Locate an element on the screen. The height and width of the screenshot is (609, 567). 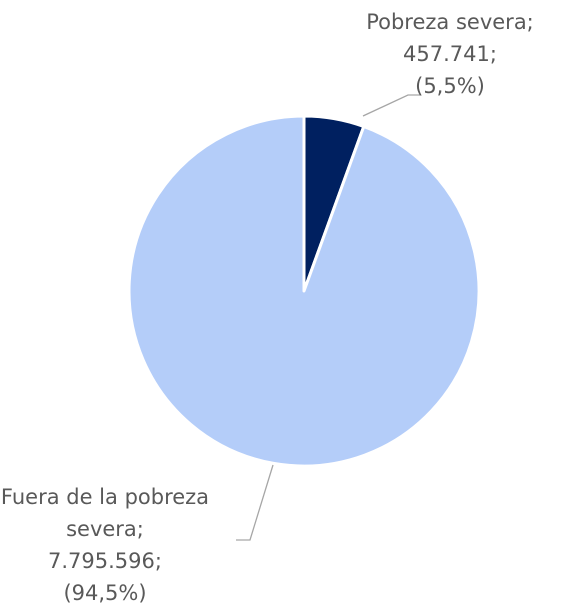
percent-label: (5,5%) is located at coordinates (450, 86).